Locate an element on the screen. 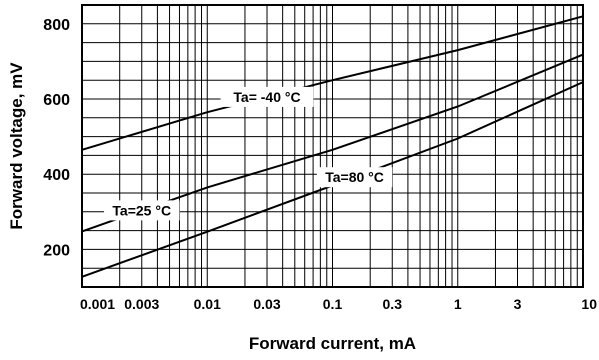  x-tick-label: 0.01 is located at coordinates (207, 304).